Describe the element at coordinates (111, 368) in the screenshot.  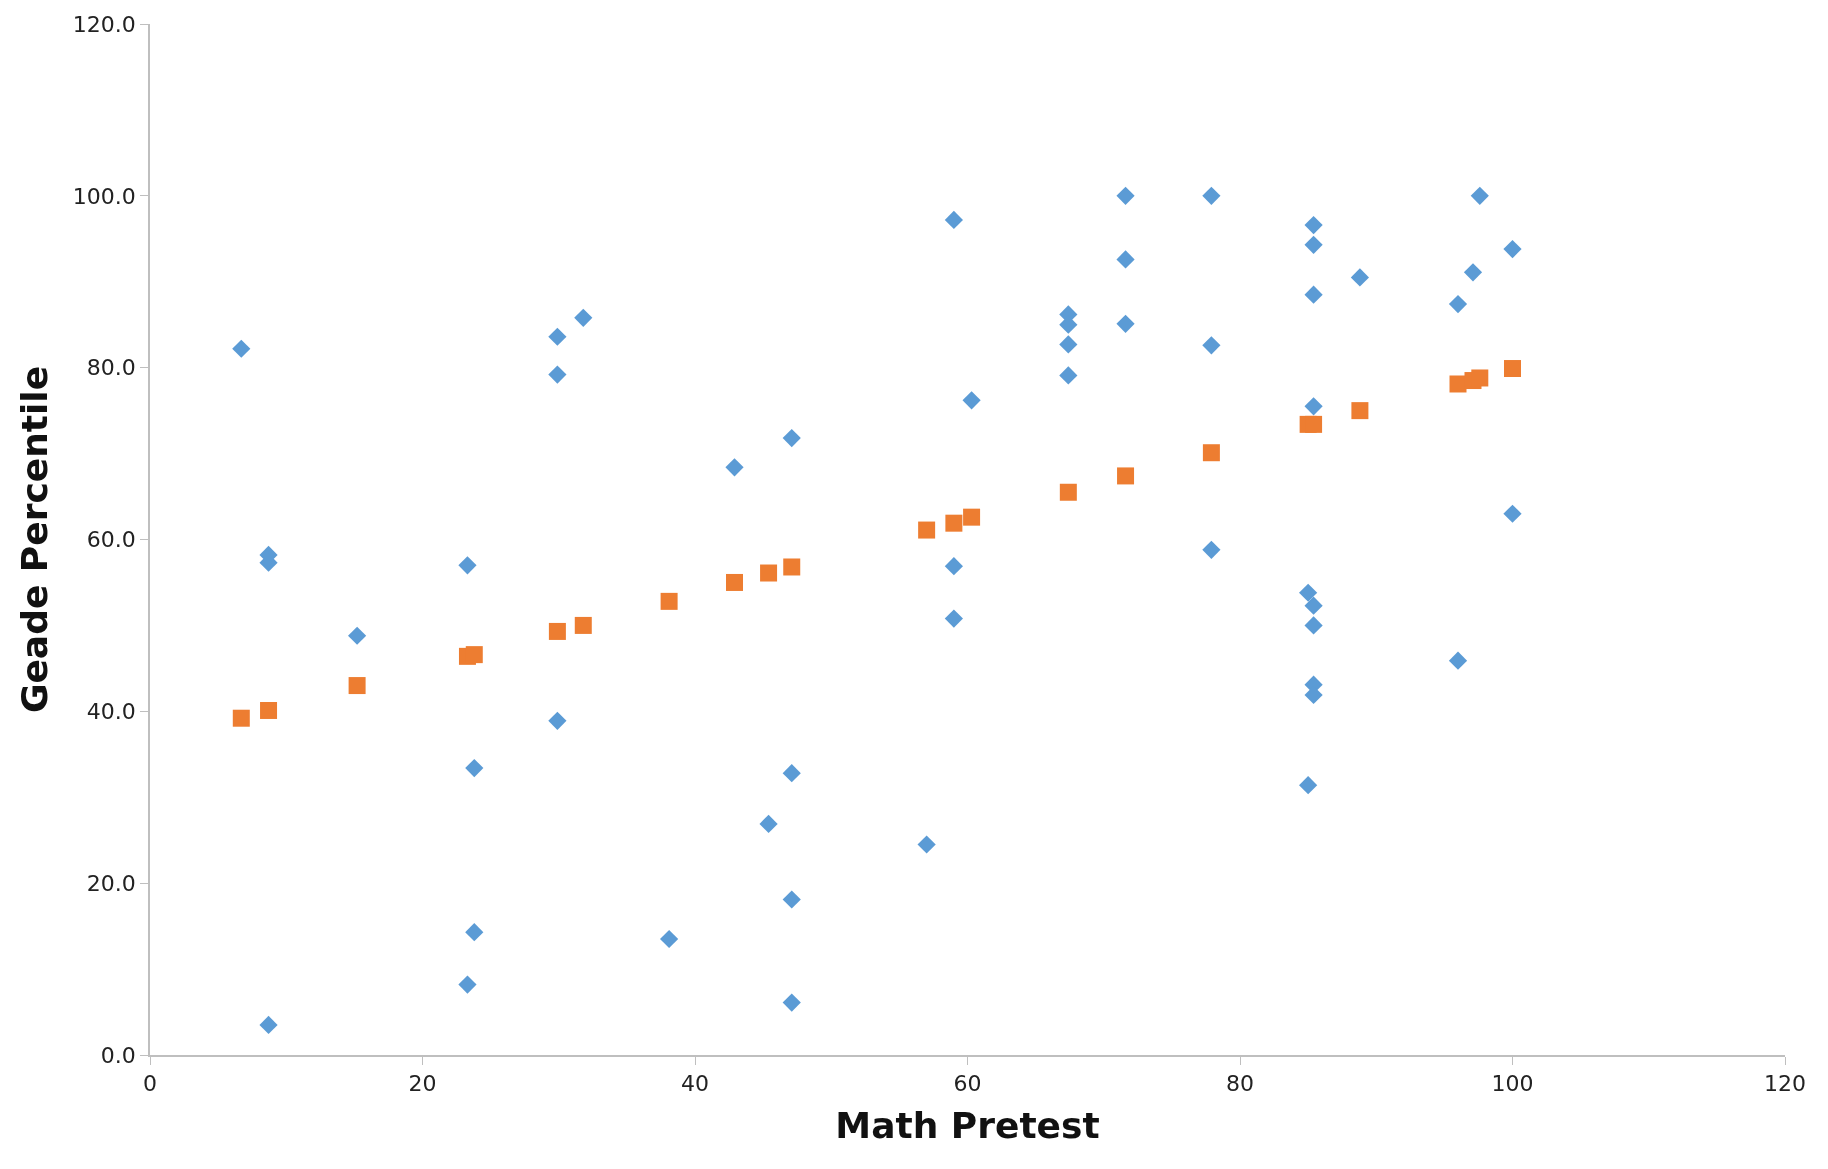
I see `y-tick-label: 80.0` at that location.